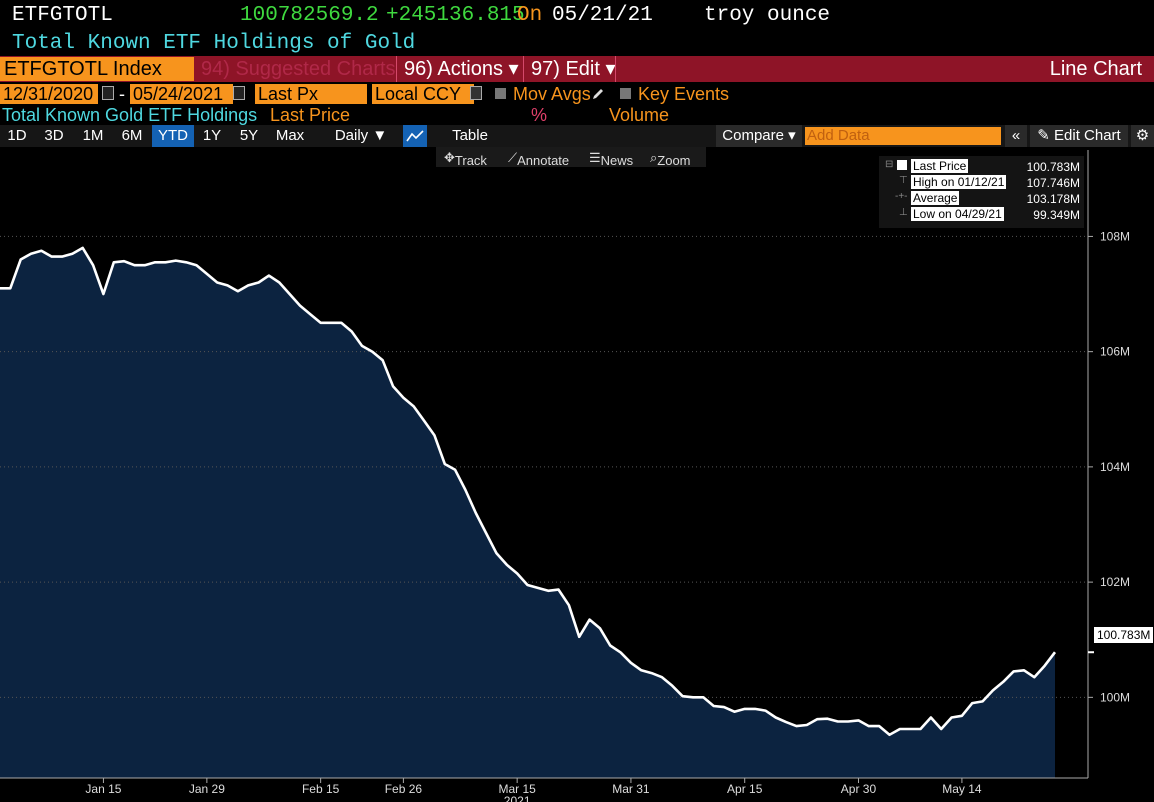  I want to click on y-tick-label: 102M, so click(1115, 582).